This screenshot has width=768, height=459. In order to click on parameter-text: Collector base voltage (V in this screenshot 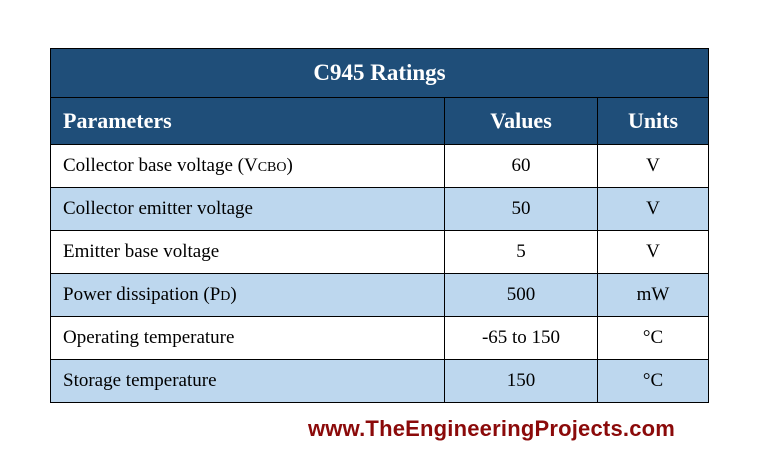, I will do `click(160, 165)`.